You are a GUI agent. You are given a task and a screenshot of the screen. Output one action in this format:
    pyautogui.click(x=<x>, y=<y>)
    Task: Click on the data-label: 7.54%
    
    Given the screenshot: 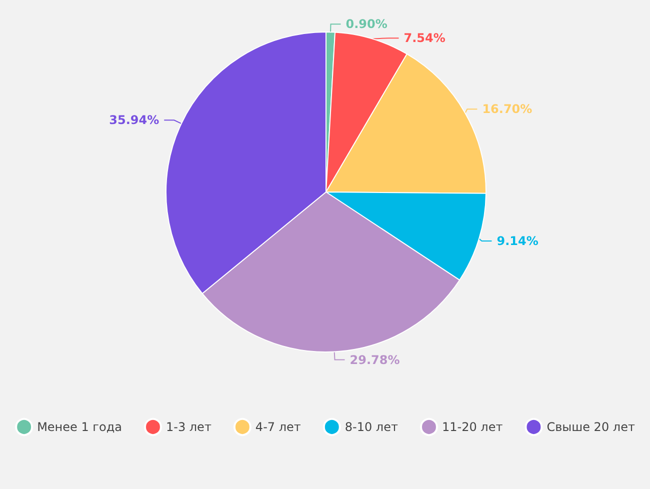 What is the action you would take?
    pyautogui.click(x=425, y=38)
    